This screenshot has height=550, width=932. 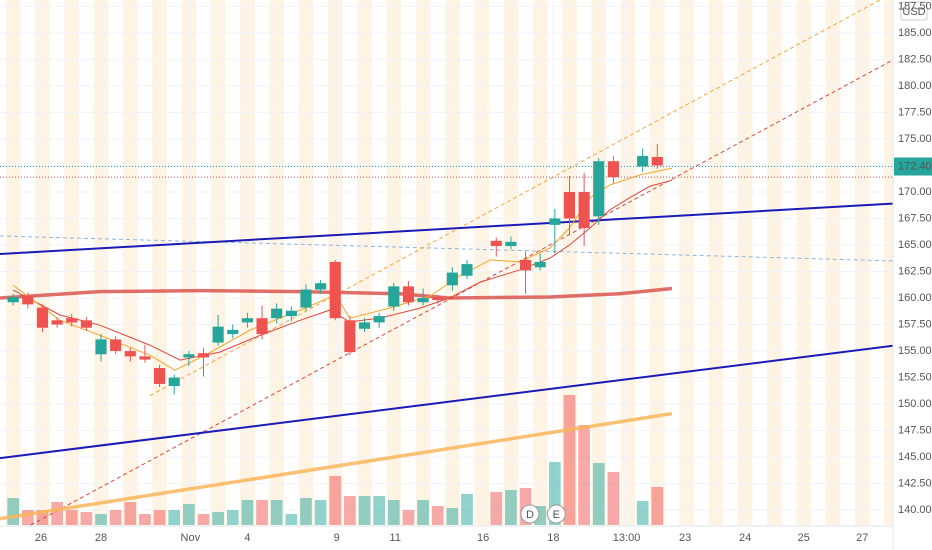 I want to click on y-tick-label: 185.00, so click(x=915, y=33).